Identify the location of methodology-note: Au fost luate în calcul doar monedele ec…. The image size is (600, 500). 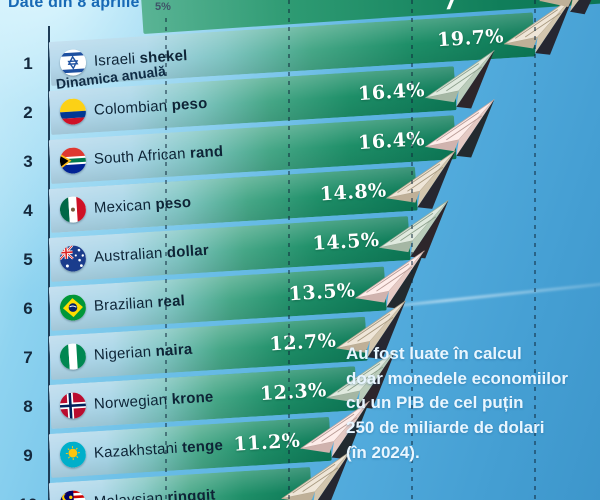
(457, 403).